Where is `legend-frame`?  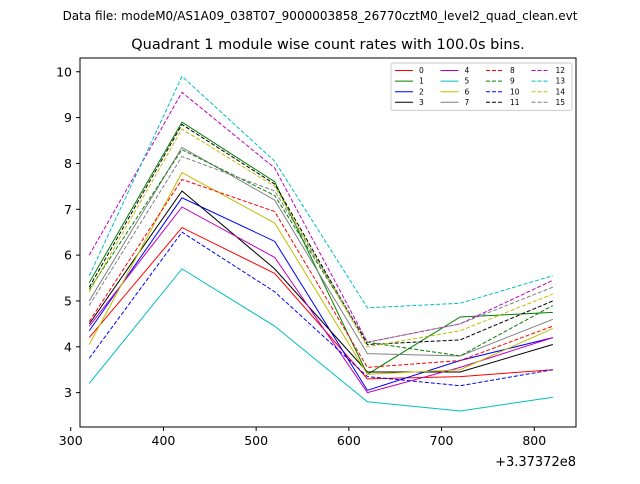 legend-frame is located at coordinates (481, 86).